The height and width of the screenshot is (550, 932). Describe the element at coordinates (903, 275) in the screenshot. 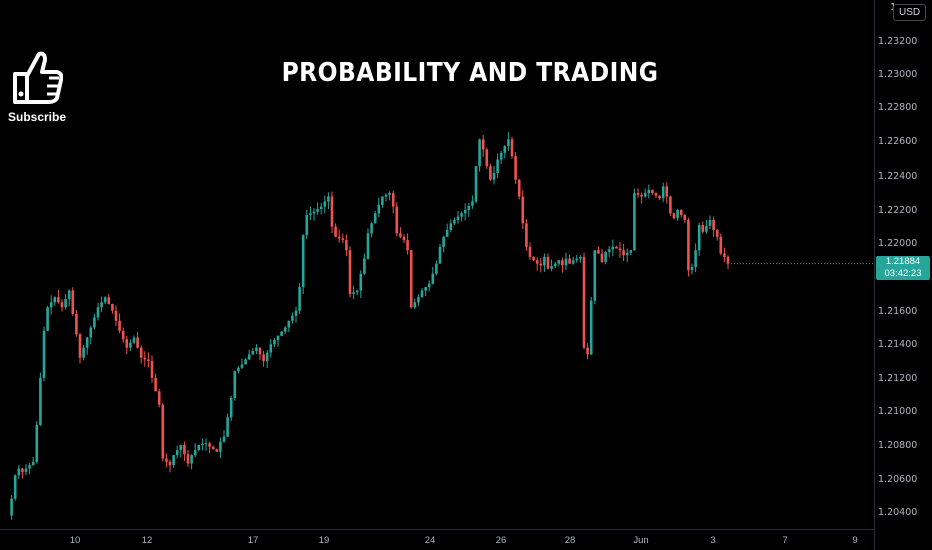

I see `price-axis` at that location.